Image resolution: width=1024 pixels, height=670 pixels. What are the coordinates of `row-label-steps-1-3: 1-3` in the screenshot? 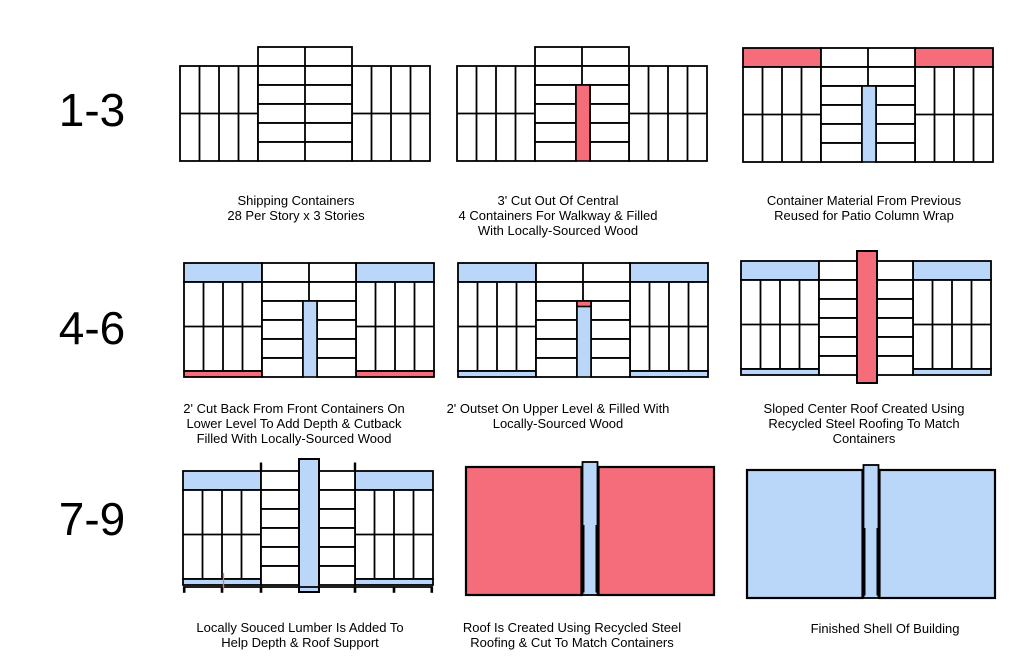 It's located at (92, 110).